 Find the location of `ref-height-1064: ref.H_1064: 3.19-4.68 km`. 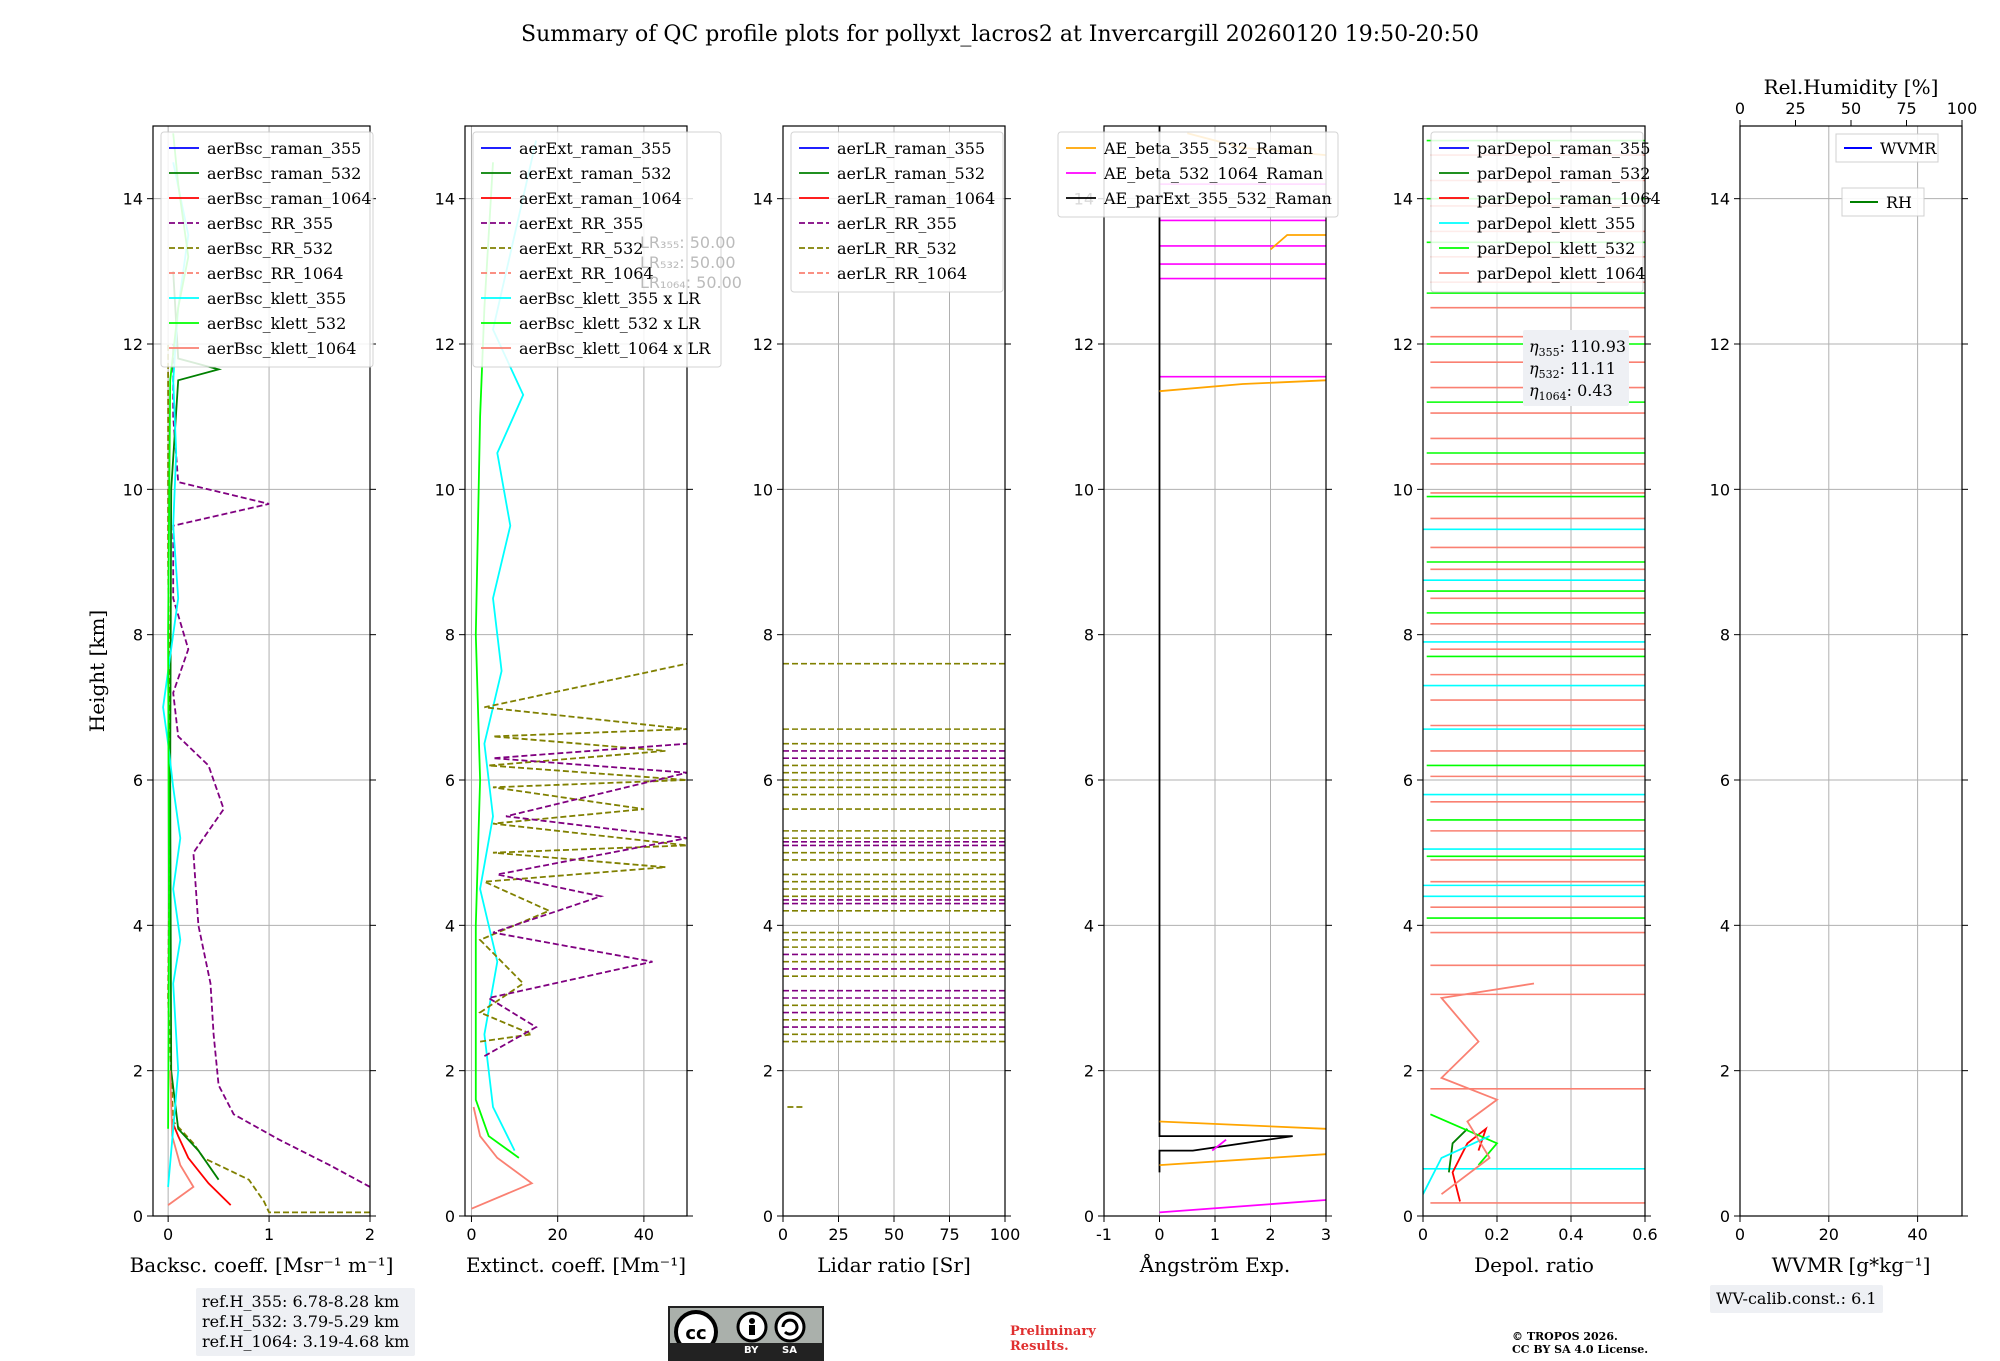

ref-height-1064: ref.H_1064: 3.19-4.68 km is located at coordinates (306, 1341).